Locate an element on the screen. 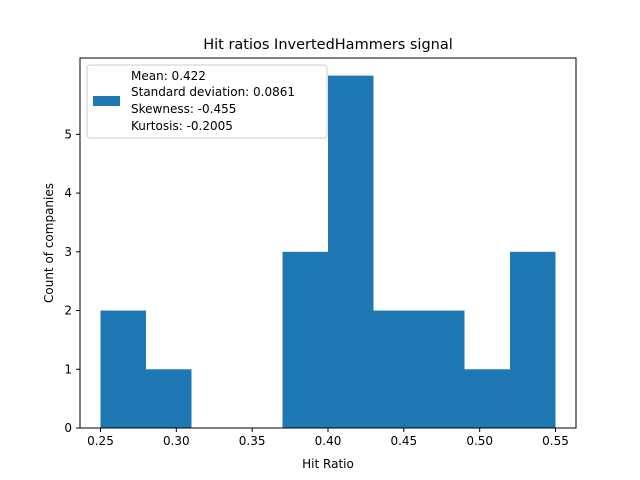 The width and height of the screenshot is (640, 480). x-tick-label: 0.25 is located at coordinates (100, 441).